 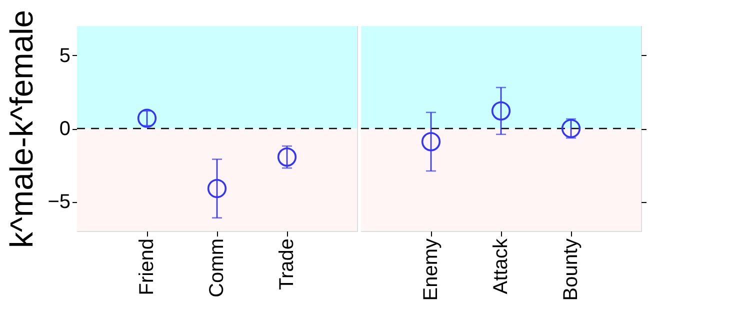 I want to click on x-tick-label: Bounty, so click(x=571, y=269).